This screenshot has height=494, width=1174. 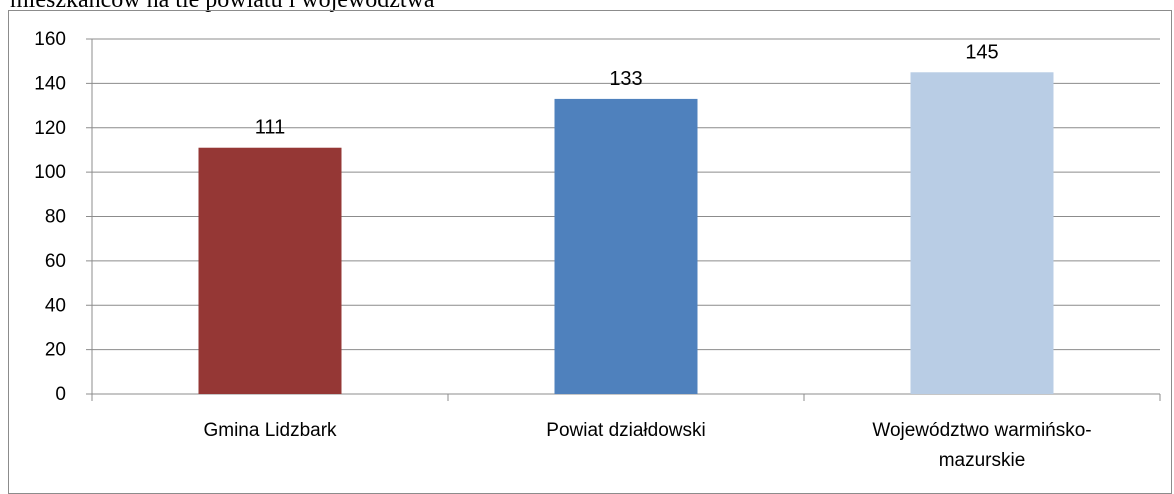 What do you see at coordinates (625, 79) in the screenshot?
I see `data-label: 133` at bounding box center [625, 79].